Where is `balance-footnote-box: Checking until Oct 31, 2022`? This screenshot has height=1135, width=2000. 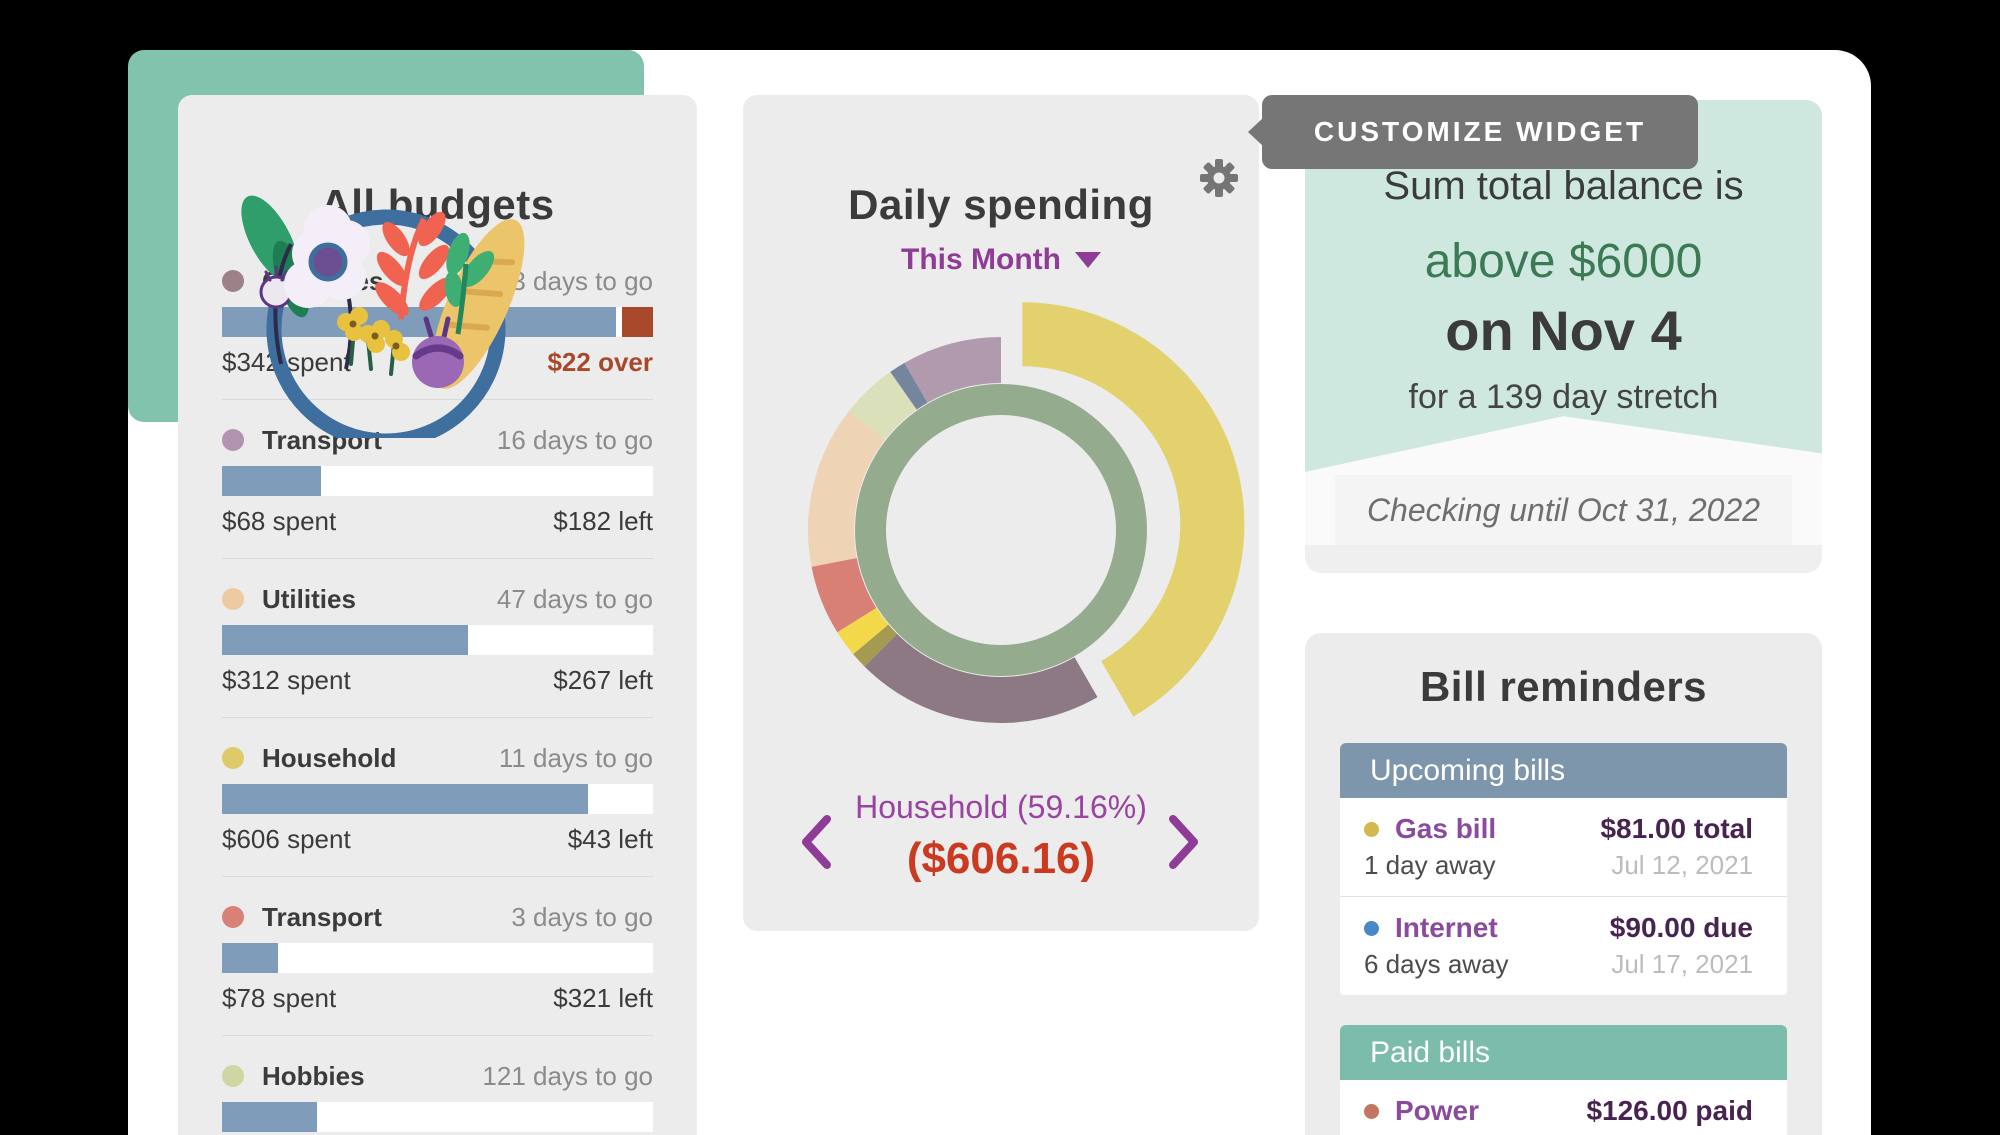
balance-footnote-box: Checking until Oct 31, 2022 is located at coordinates (1563, 510).